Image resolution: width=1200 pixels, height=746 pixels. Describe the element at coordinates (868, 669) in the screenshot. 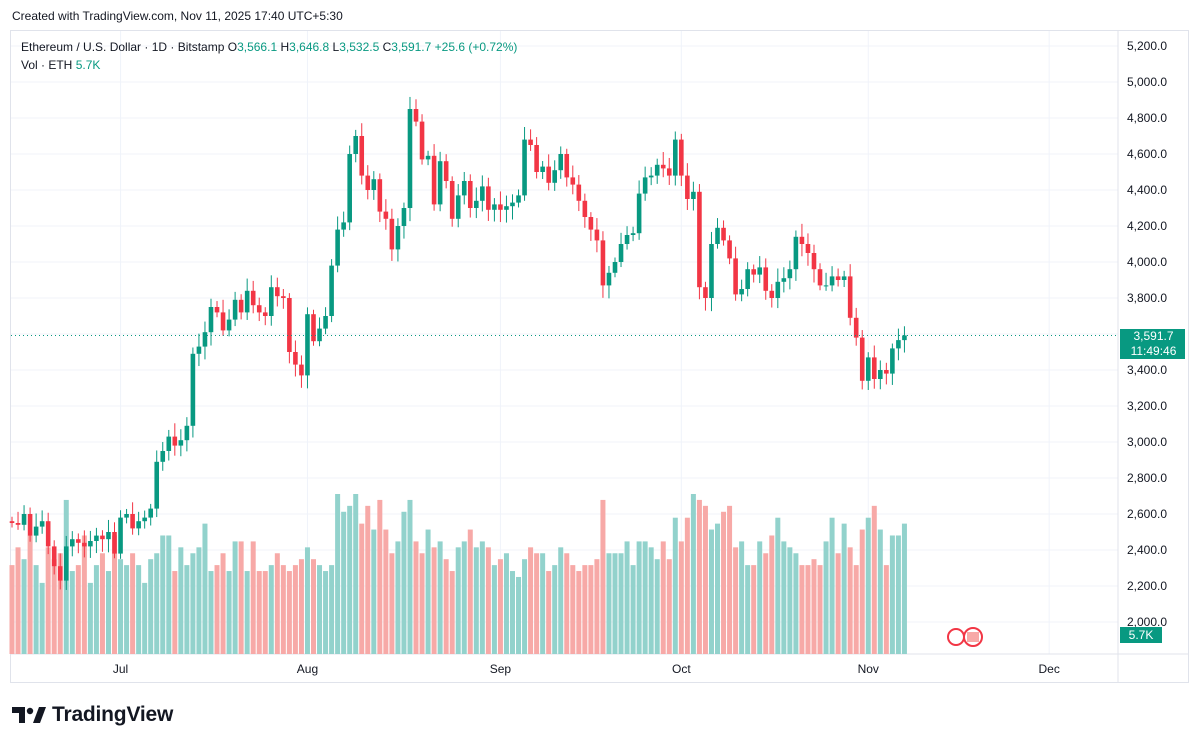

I see `x-tick-label: Nov` at that location.